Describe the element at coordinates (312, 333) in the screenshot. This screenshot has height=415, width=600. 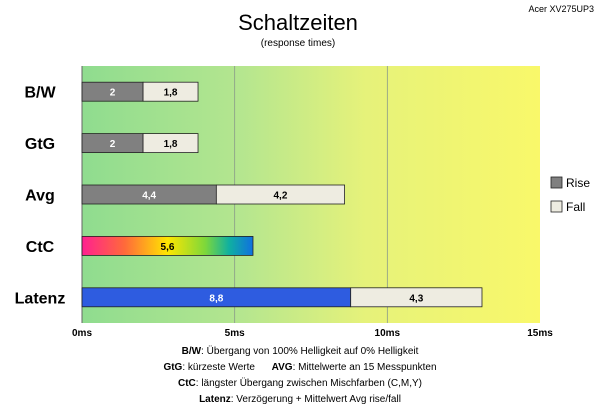
I see `x-axis-tick-labels: 0ms 5ms 10ms 15ms` at that location.